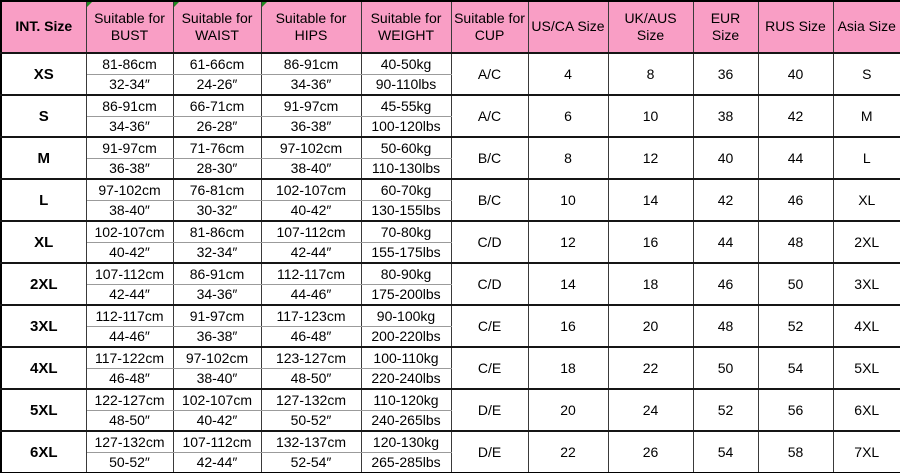 The image size is (900, 473). What do you see at coordinates (217, 399) in the screenshot?
I see `waist-cm-cell: 102-107cm` at bounding box center [217, 399].